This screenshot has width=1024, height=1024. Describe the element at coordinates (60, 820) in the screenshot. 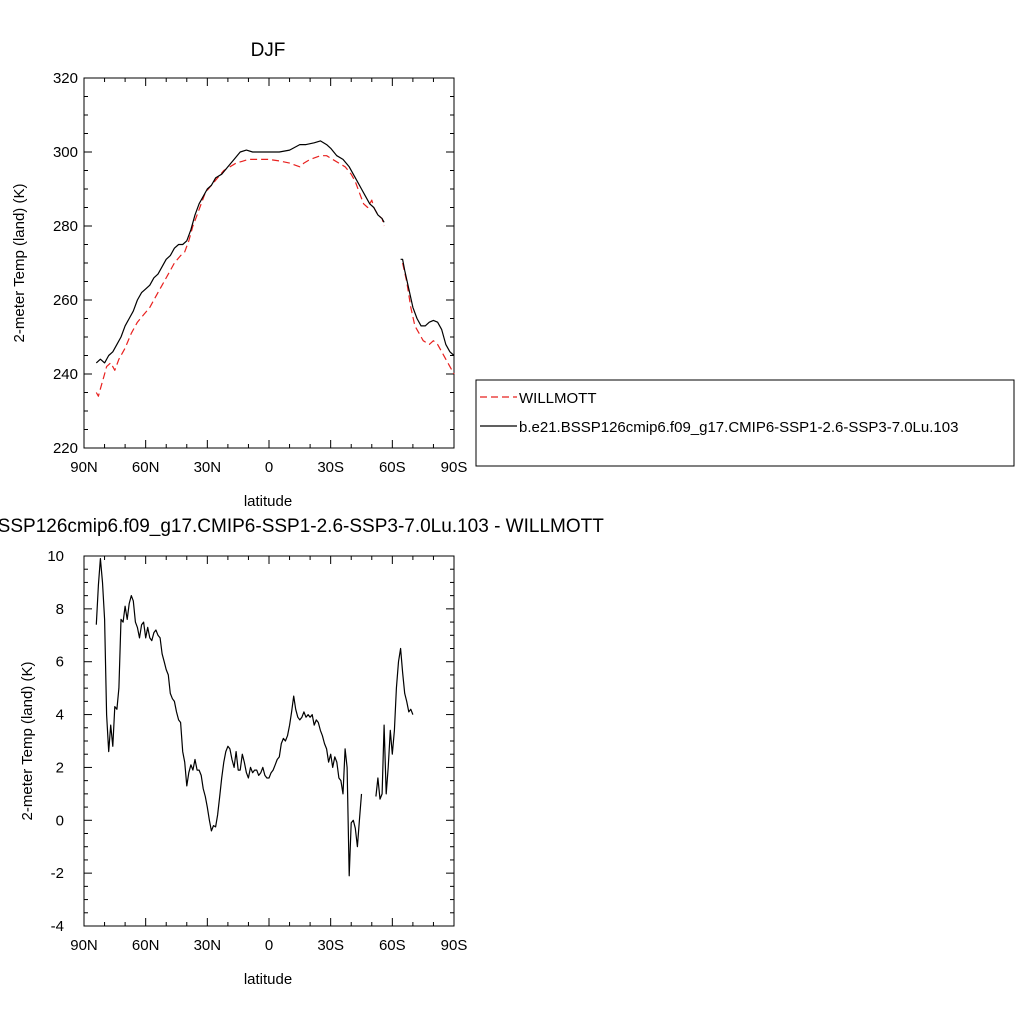

I see `bottom-y-tick-label: 0` at that location.